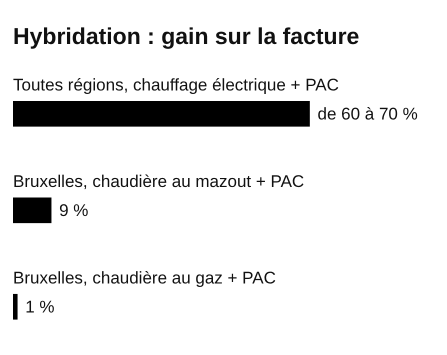  I want to click on data-label: 9 %, so click(73, 210).